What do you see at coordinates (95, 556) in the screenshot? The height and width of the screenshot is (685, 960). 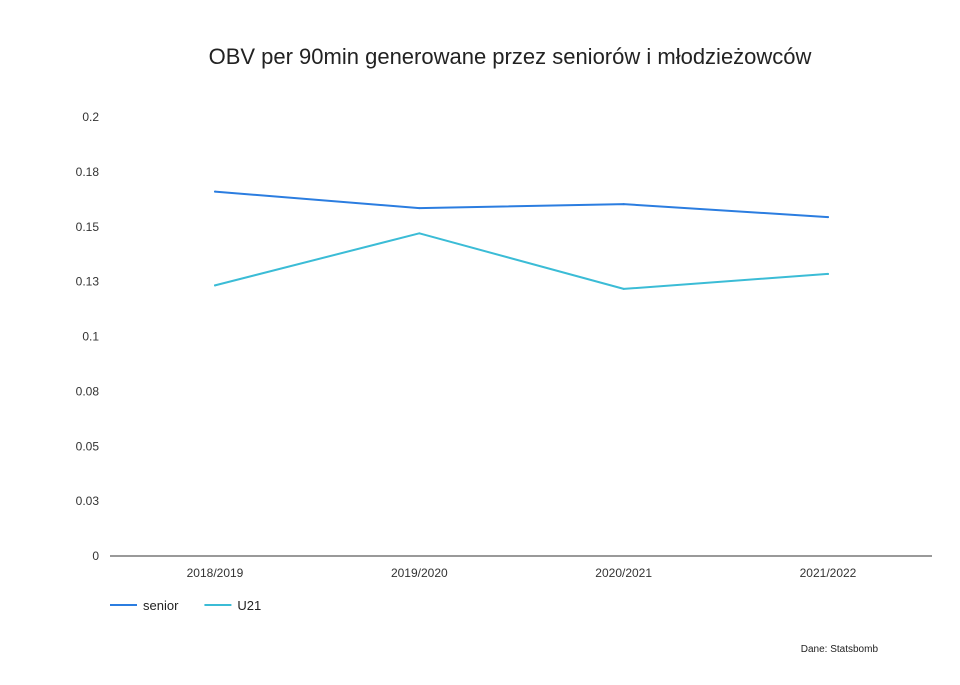 I see `y-tick-label: 0` at bounding box center [95, 556].